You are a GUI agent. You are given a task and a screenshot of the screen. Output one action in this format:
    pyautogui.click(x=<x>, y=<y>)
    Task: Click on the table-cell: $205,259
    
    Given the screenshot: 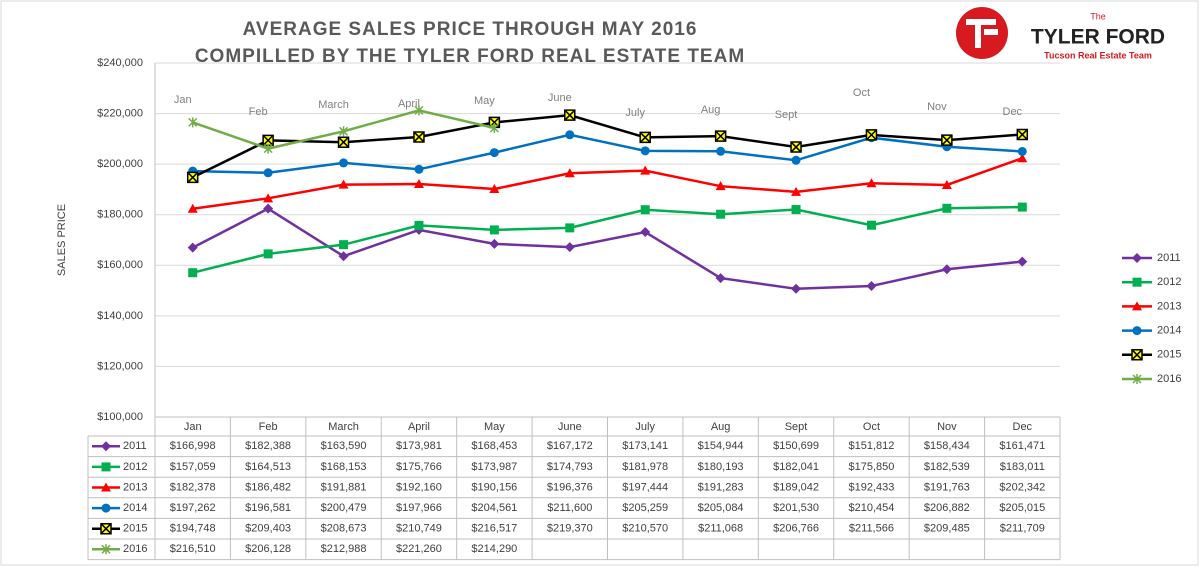 What is the action you would take?
    pyautogui.click(x=645, y=508)
    